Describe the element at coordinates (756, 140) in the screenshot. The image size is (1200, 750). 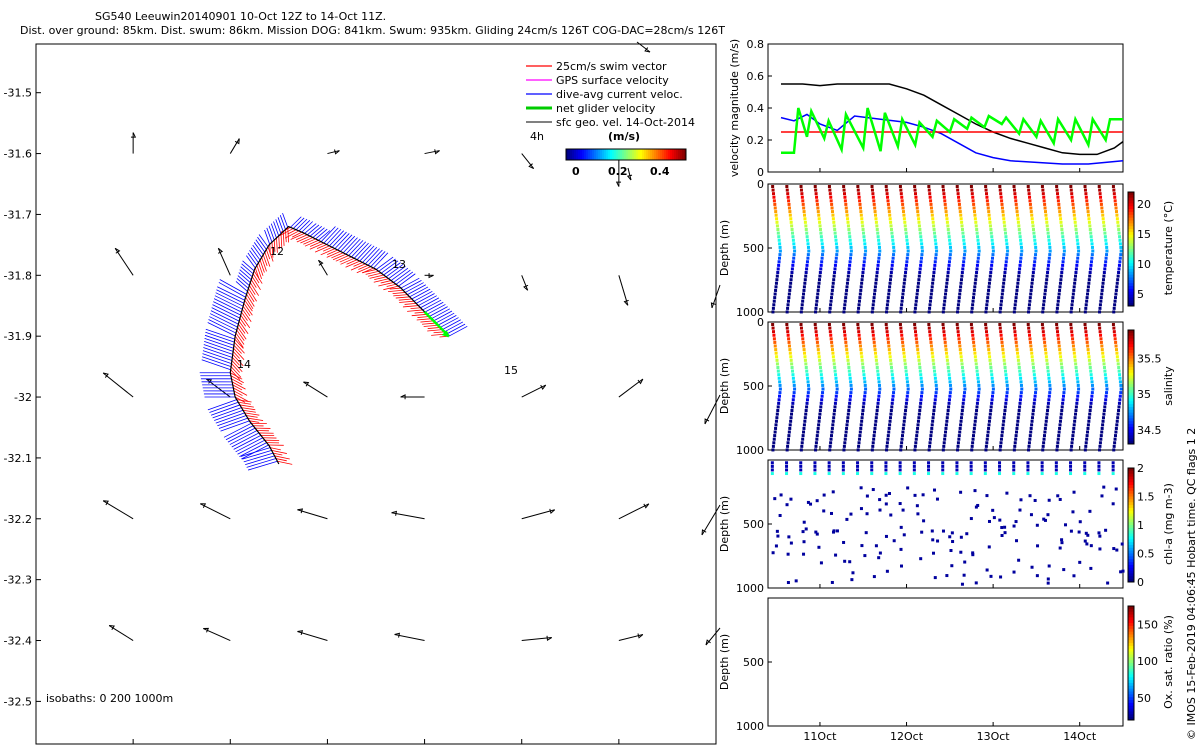
I see `velocity-ytick-label: 0.2` at that location.